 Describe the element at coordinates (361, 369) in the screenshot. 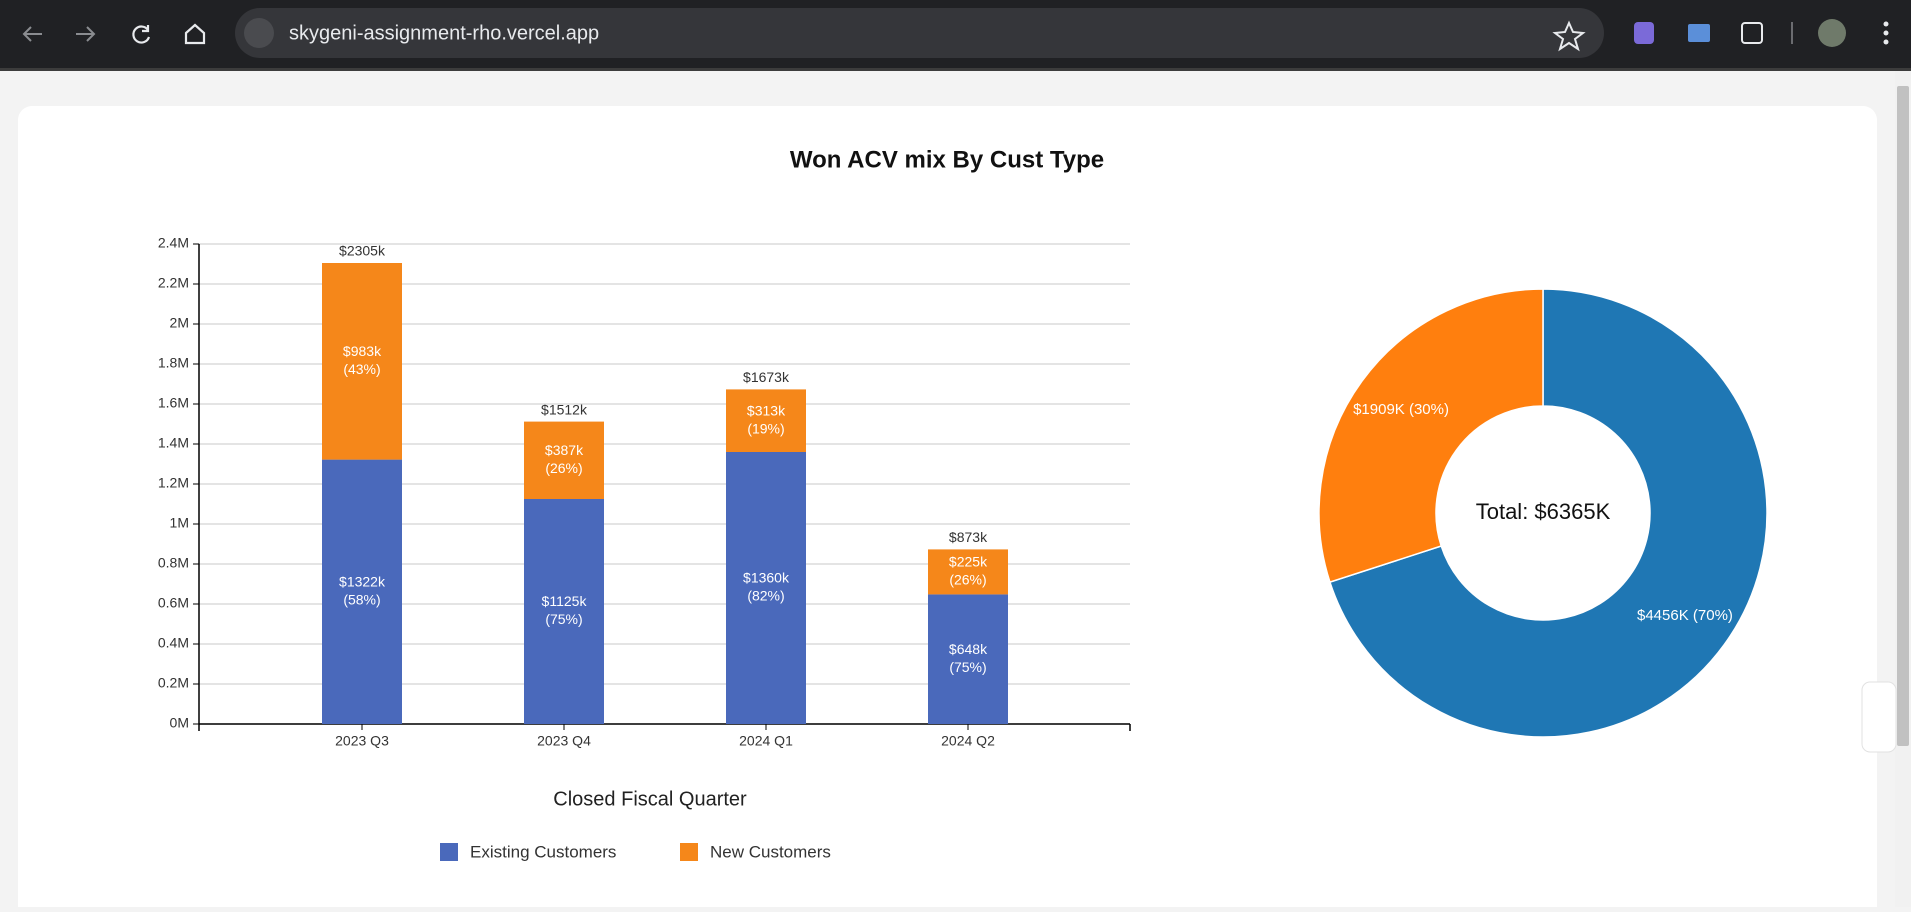

I see `bar-share-label: (43%)` at that location.